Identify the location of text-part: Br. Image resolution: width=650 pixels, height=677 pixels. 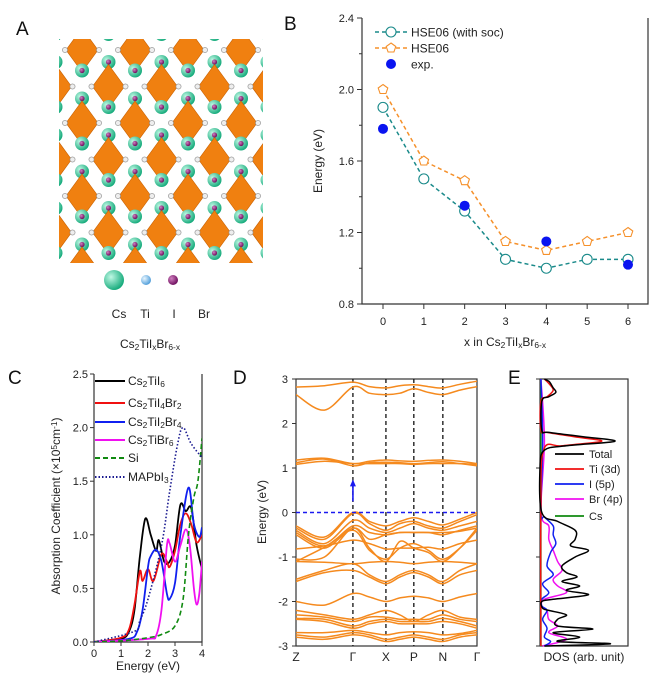
(162, 344).